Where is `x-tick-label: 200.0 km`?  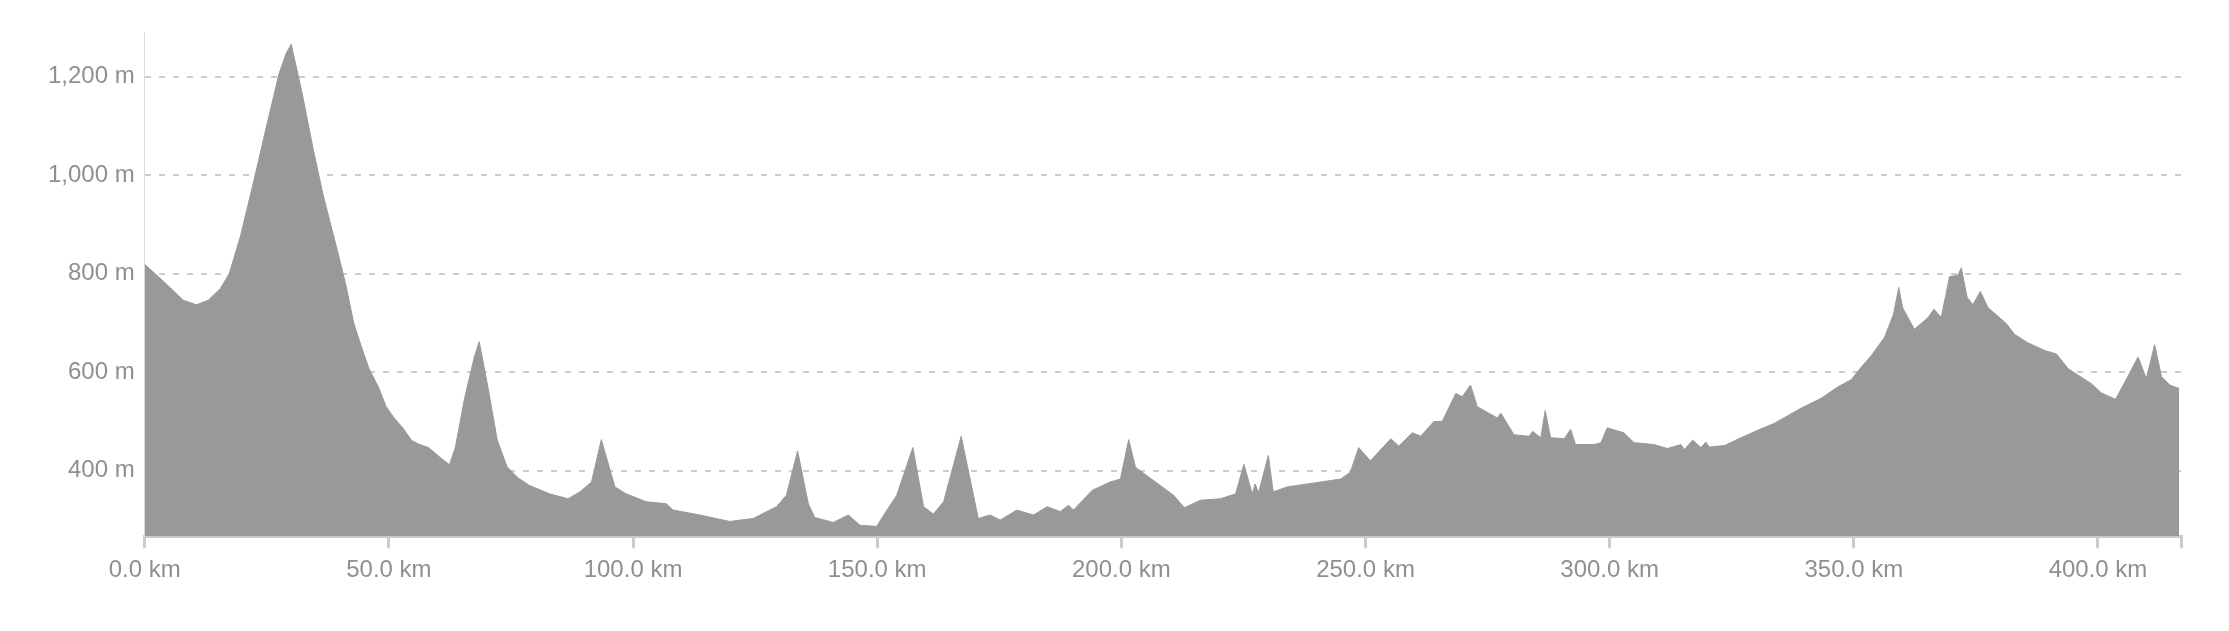
x-tick-label: 200.0 km is located at coordinates (1121, 569).